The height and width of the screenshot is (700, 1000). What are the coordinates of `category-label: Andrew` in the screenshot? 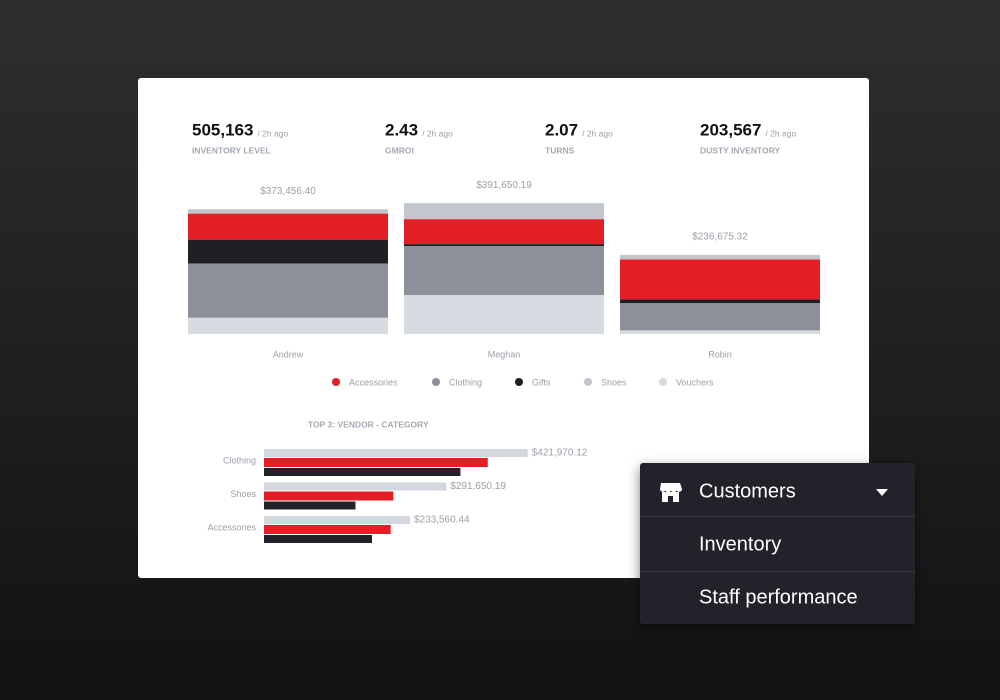 It's located at (288, 354).